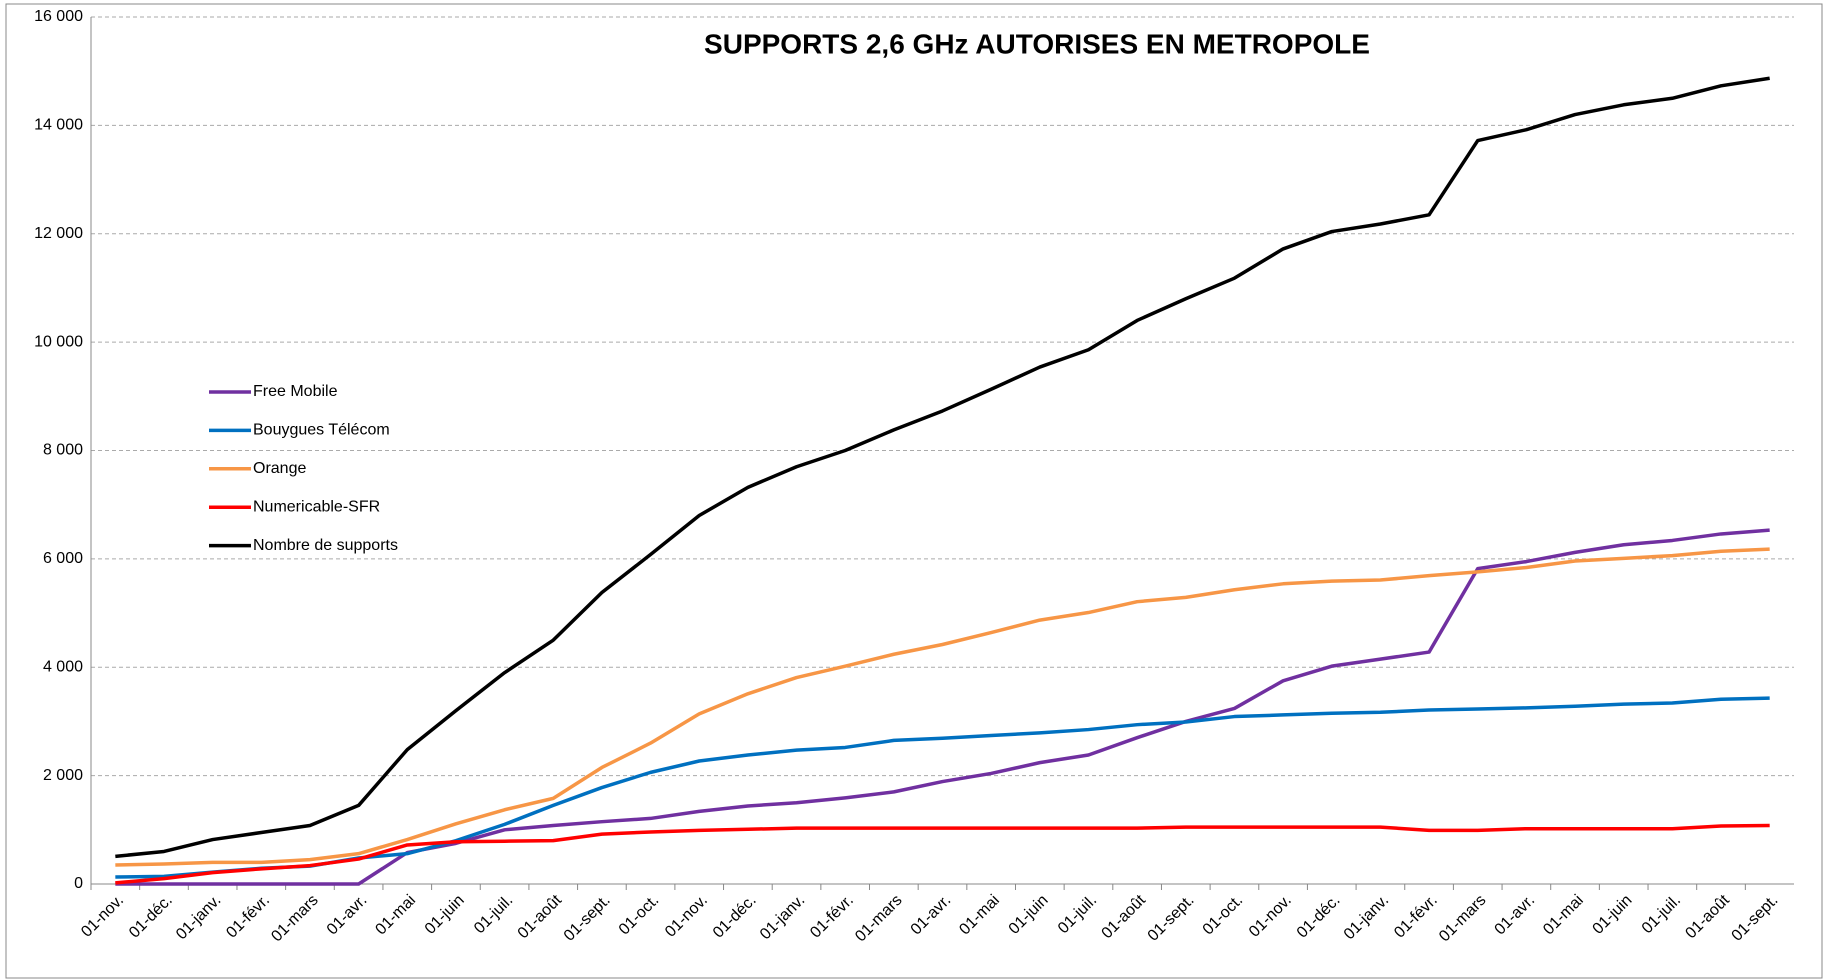 The width and height of the screenshot is (1825, 980). What do you see at coordinates (58, 341) in the screenshot?
I see `y-tick-label: 10 000` at bounding box center [58, 341].